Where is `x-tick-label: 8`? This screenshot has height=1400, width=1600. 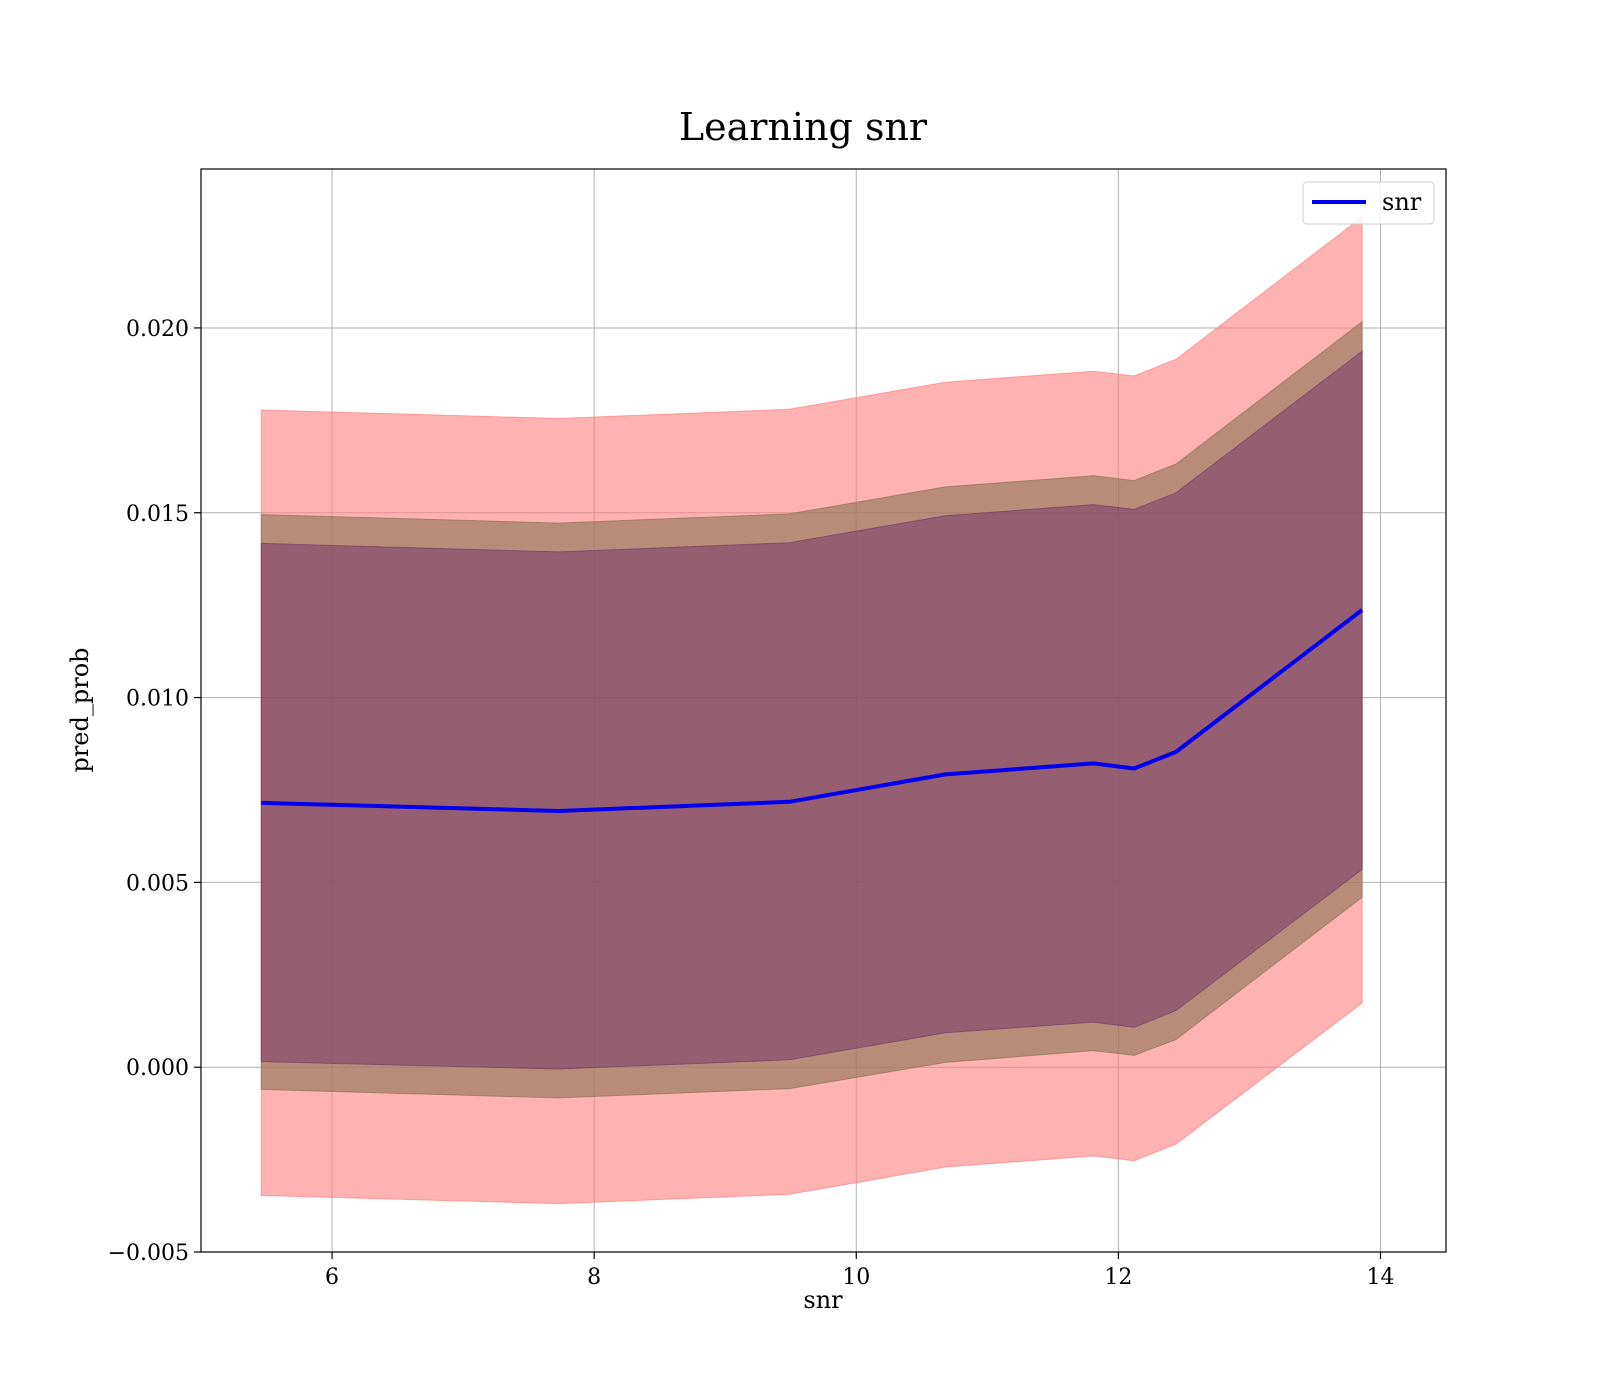
x-tick-label: 8 is located at coordinates (594, 1277).